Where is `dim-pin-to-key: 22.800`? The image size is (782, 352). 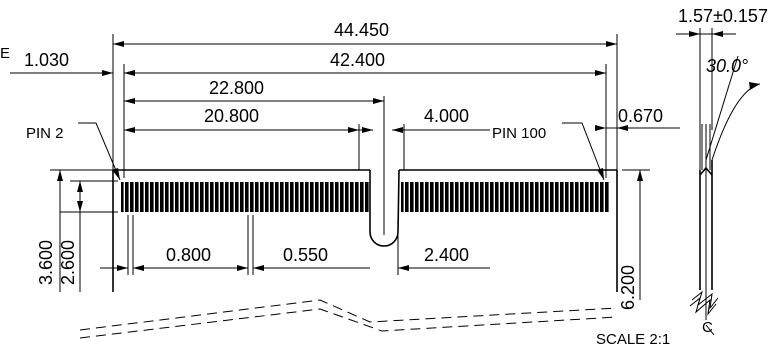 dim-pin-to-key: 22.800 is located at coordinates (254, 156).